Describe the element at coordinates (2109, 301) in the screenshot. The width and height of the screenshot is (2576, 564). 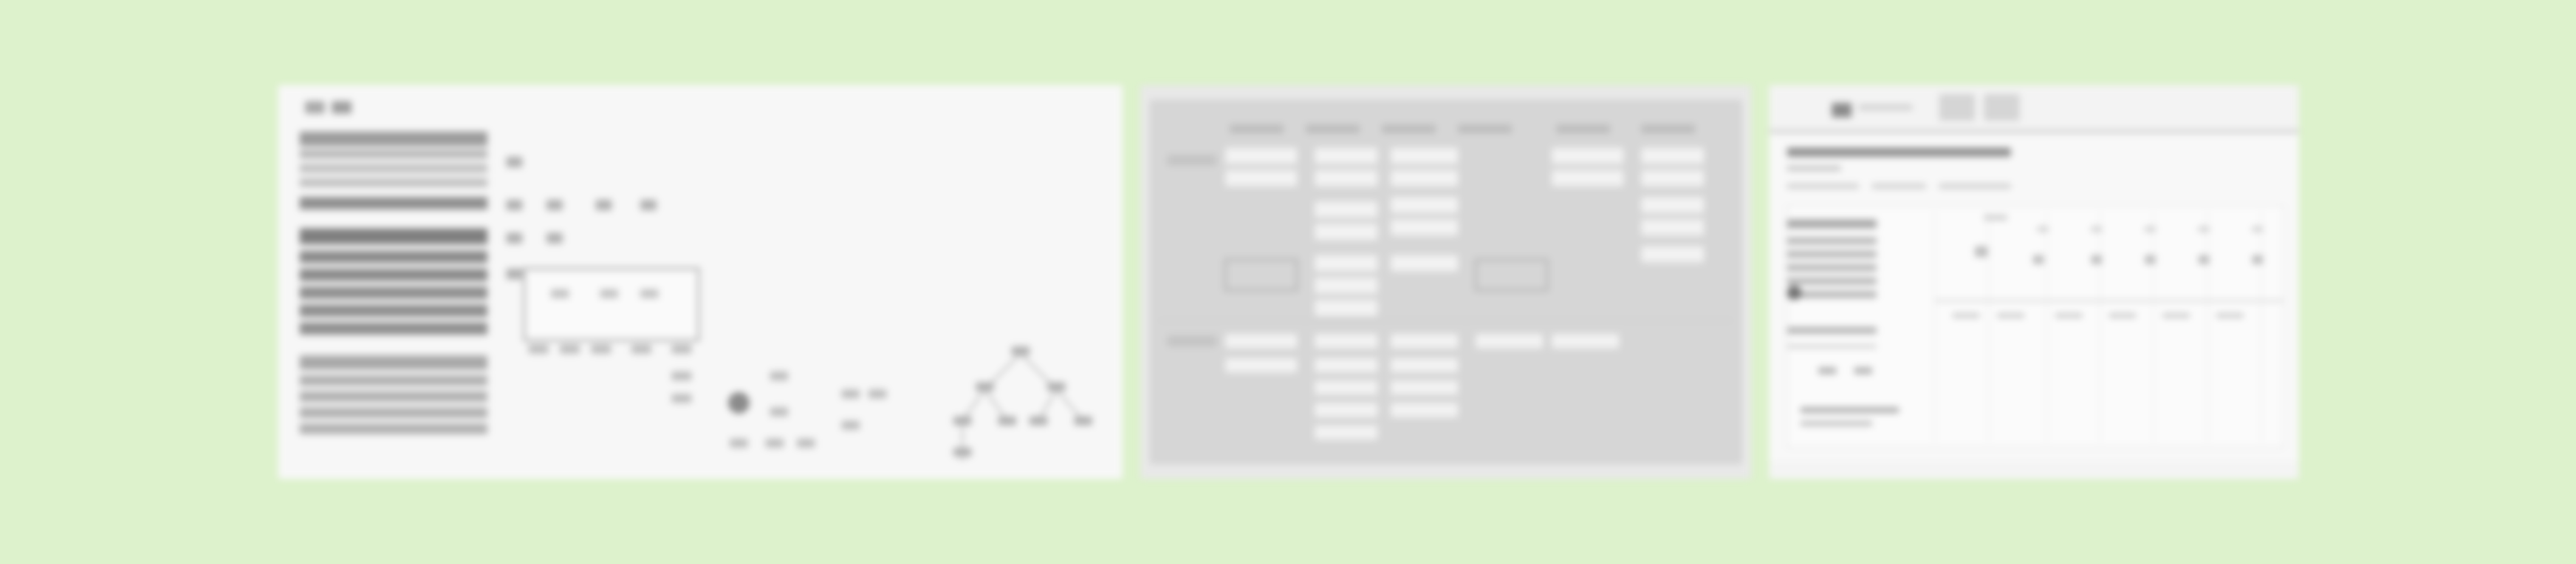
I see `table-divider` at that location.